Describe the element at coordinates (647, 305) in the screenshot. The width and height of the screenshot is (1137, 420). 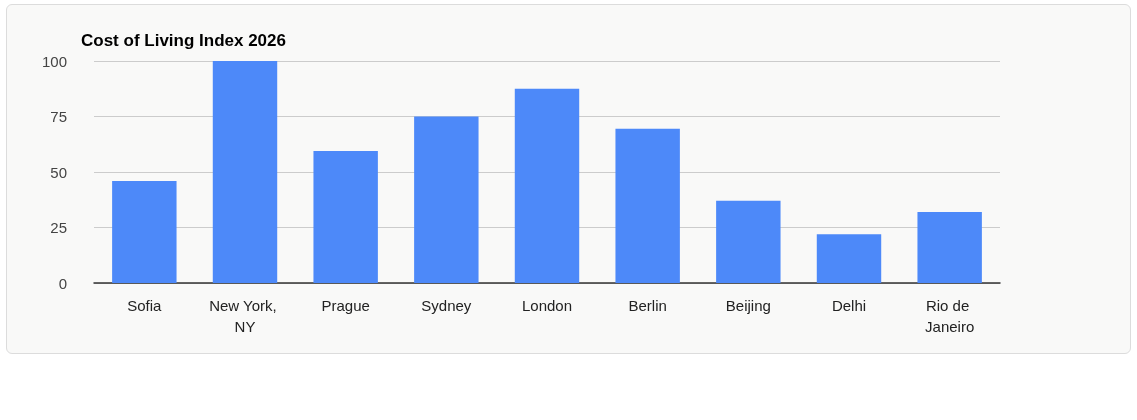
I see `x-tick-label: Berlin` at that location.